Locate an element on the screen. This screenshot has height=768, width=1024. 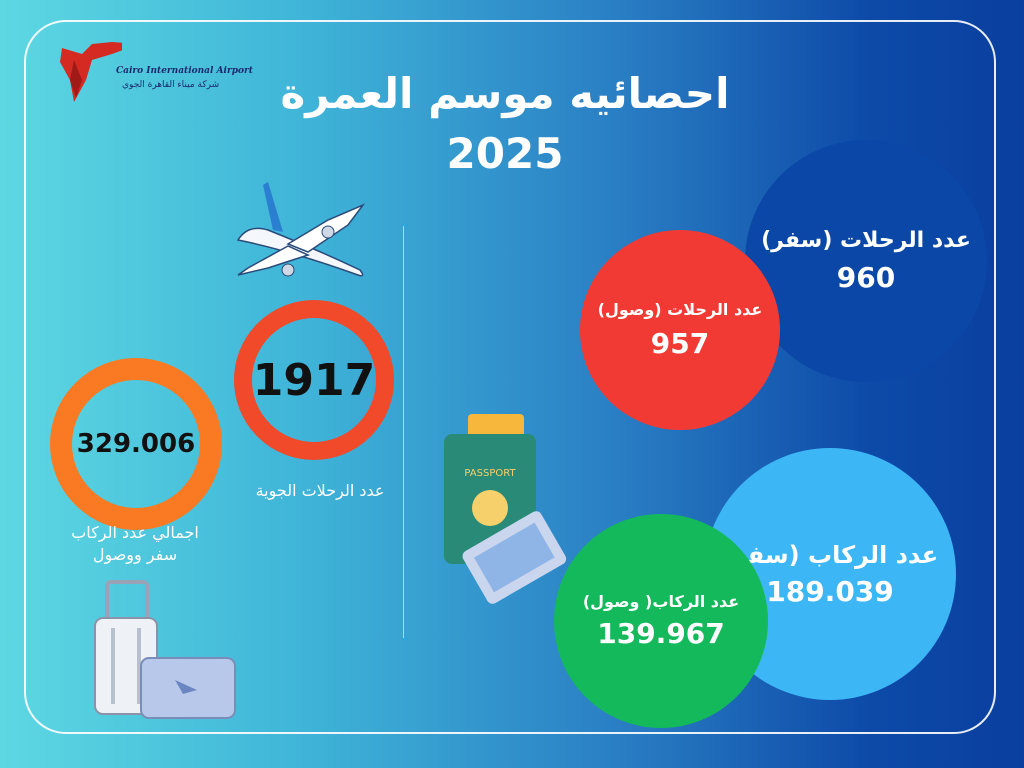
falcon-icon is located at coordinates (91, 72).